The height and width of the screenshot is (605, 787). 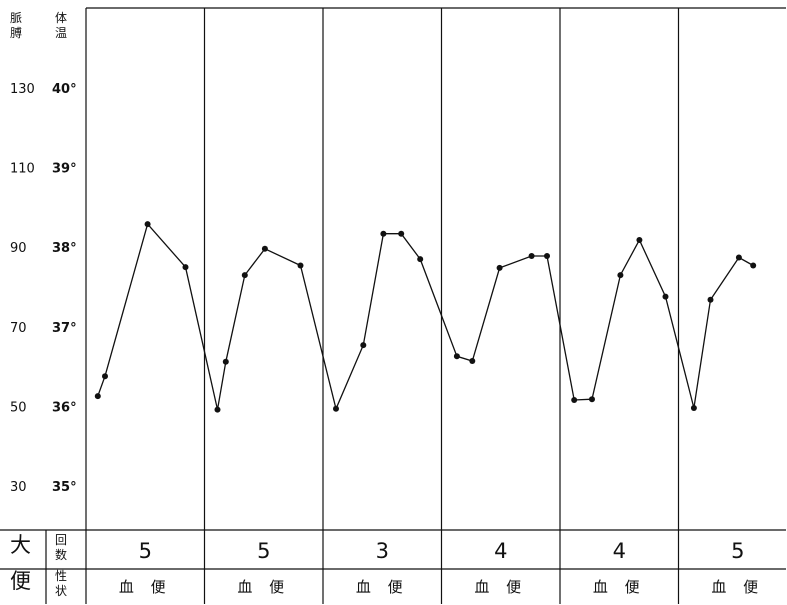 I want to click on axis-header: 脈 膊 体 温, so click(x=38, y=25).